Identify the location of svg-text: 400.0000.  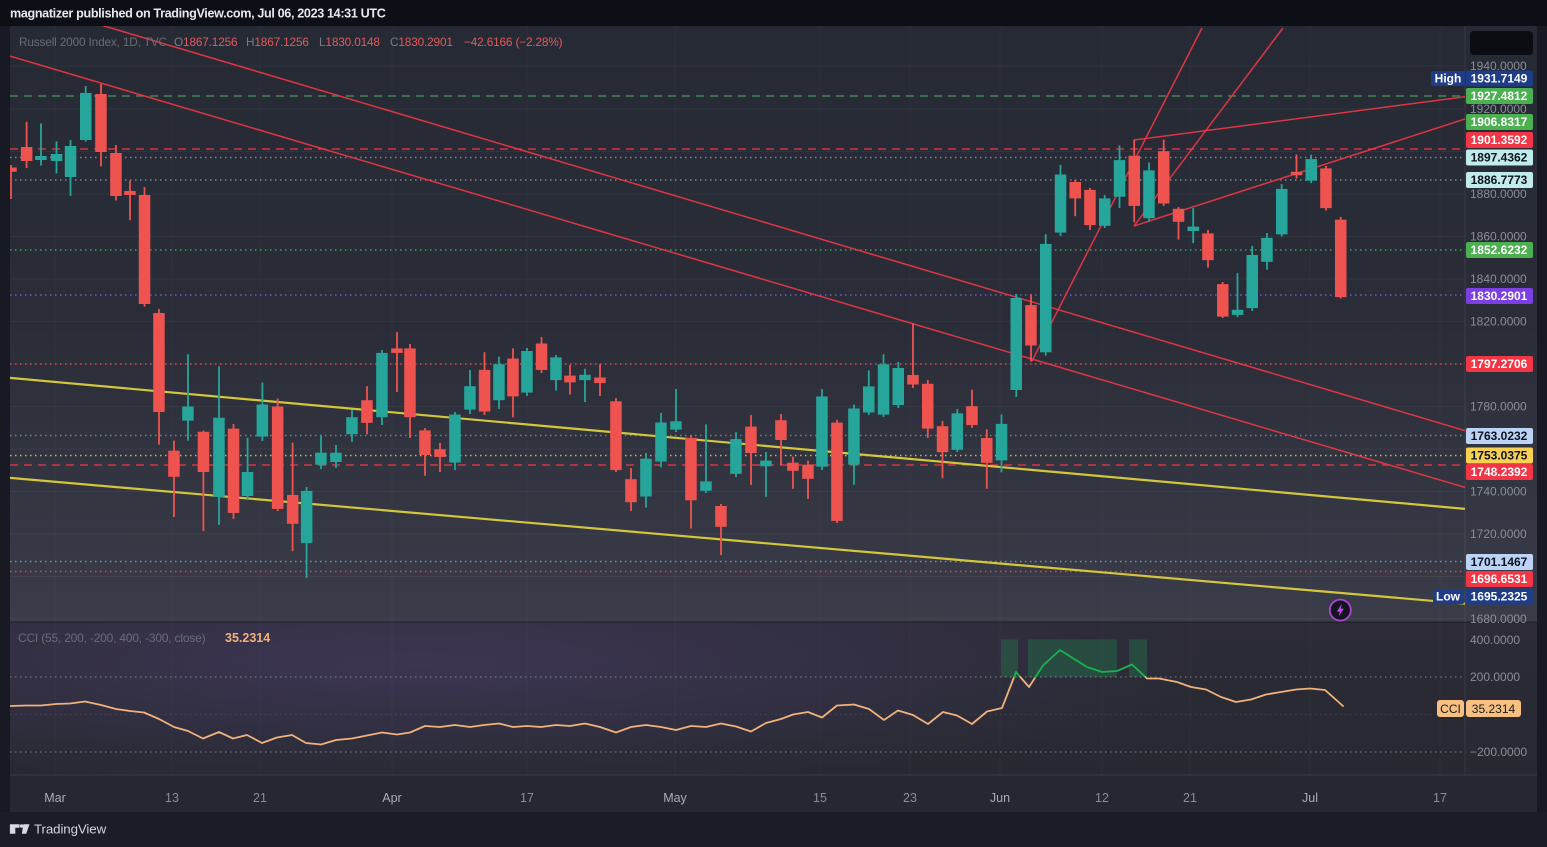
(1495, 640).